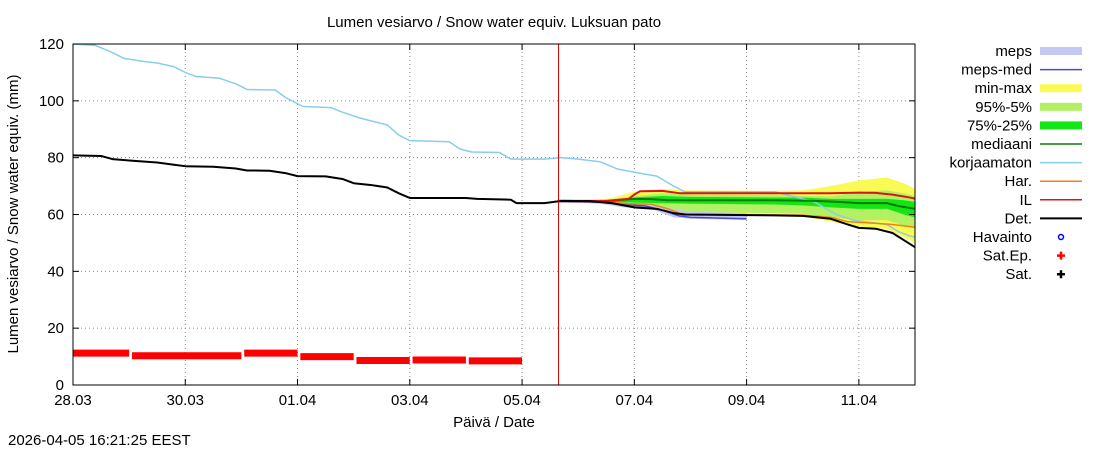 The image size is (1100, 450). What do you see at coordinates (1003, 107) in the screenshot?
I see `legend-label-p95_5: 95%-5%` at bounding box center [1003, 107].